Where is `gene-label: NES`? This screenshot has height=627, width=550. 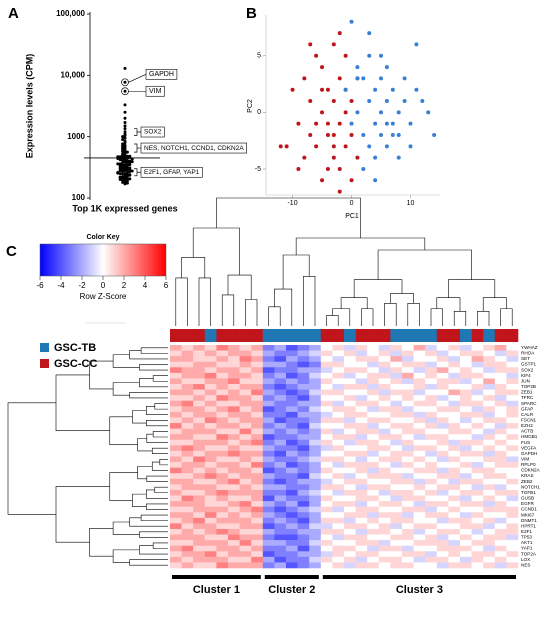 gene-label: NES is located at coordinates (525, 564).